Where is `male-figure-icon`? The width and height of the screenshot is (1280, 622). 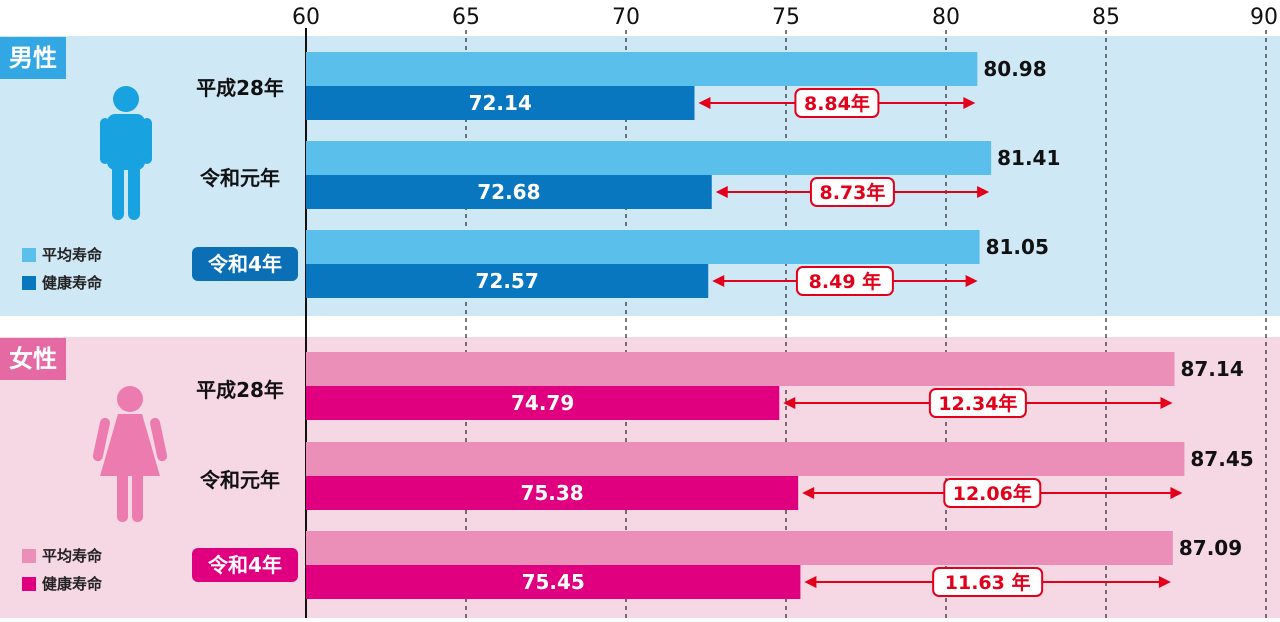
male-figure-icon is located at coordinates (126, 99).